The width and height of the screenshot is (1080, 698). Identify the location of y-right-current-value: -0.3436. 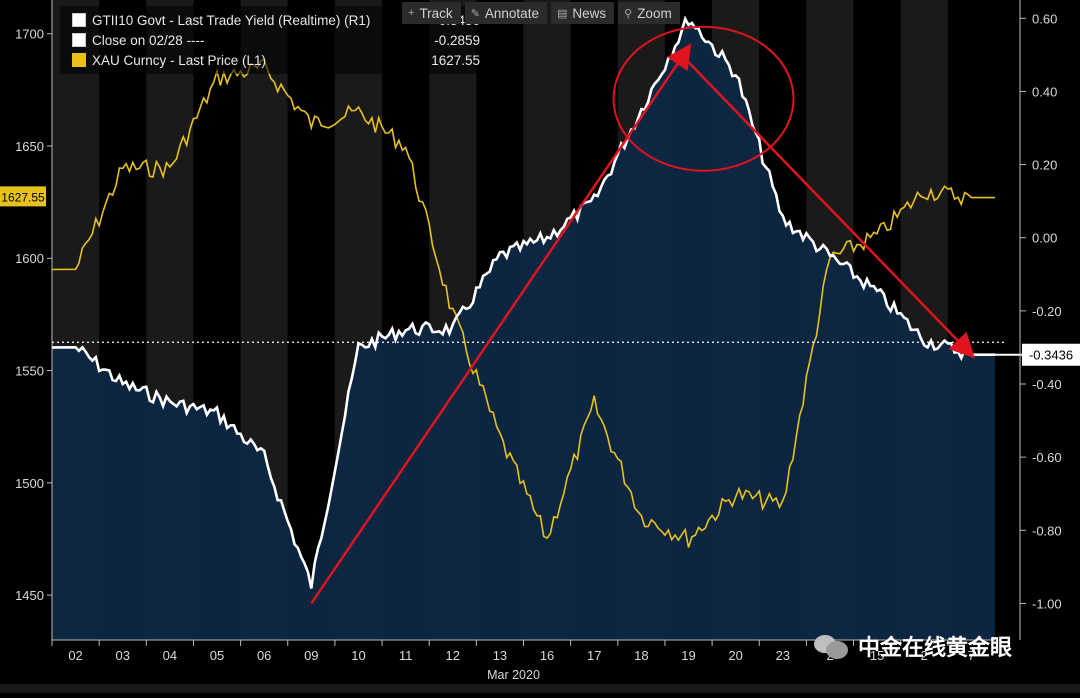
(1051, 355).